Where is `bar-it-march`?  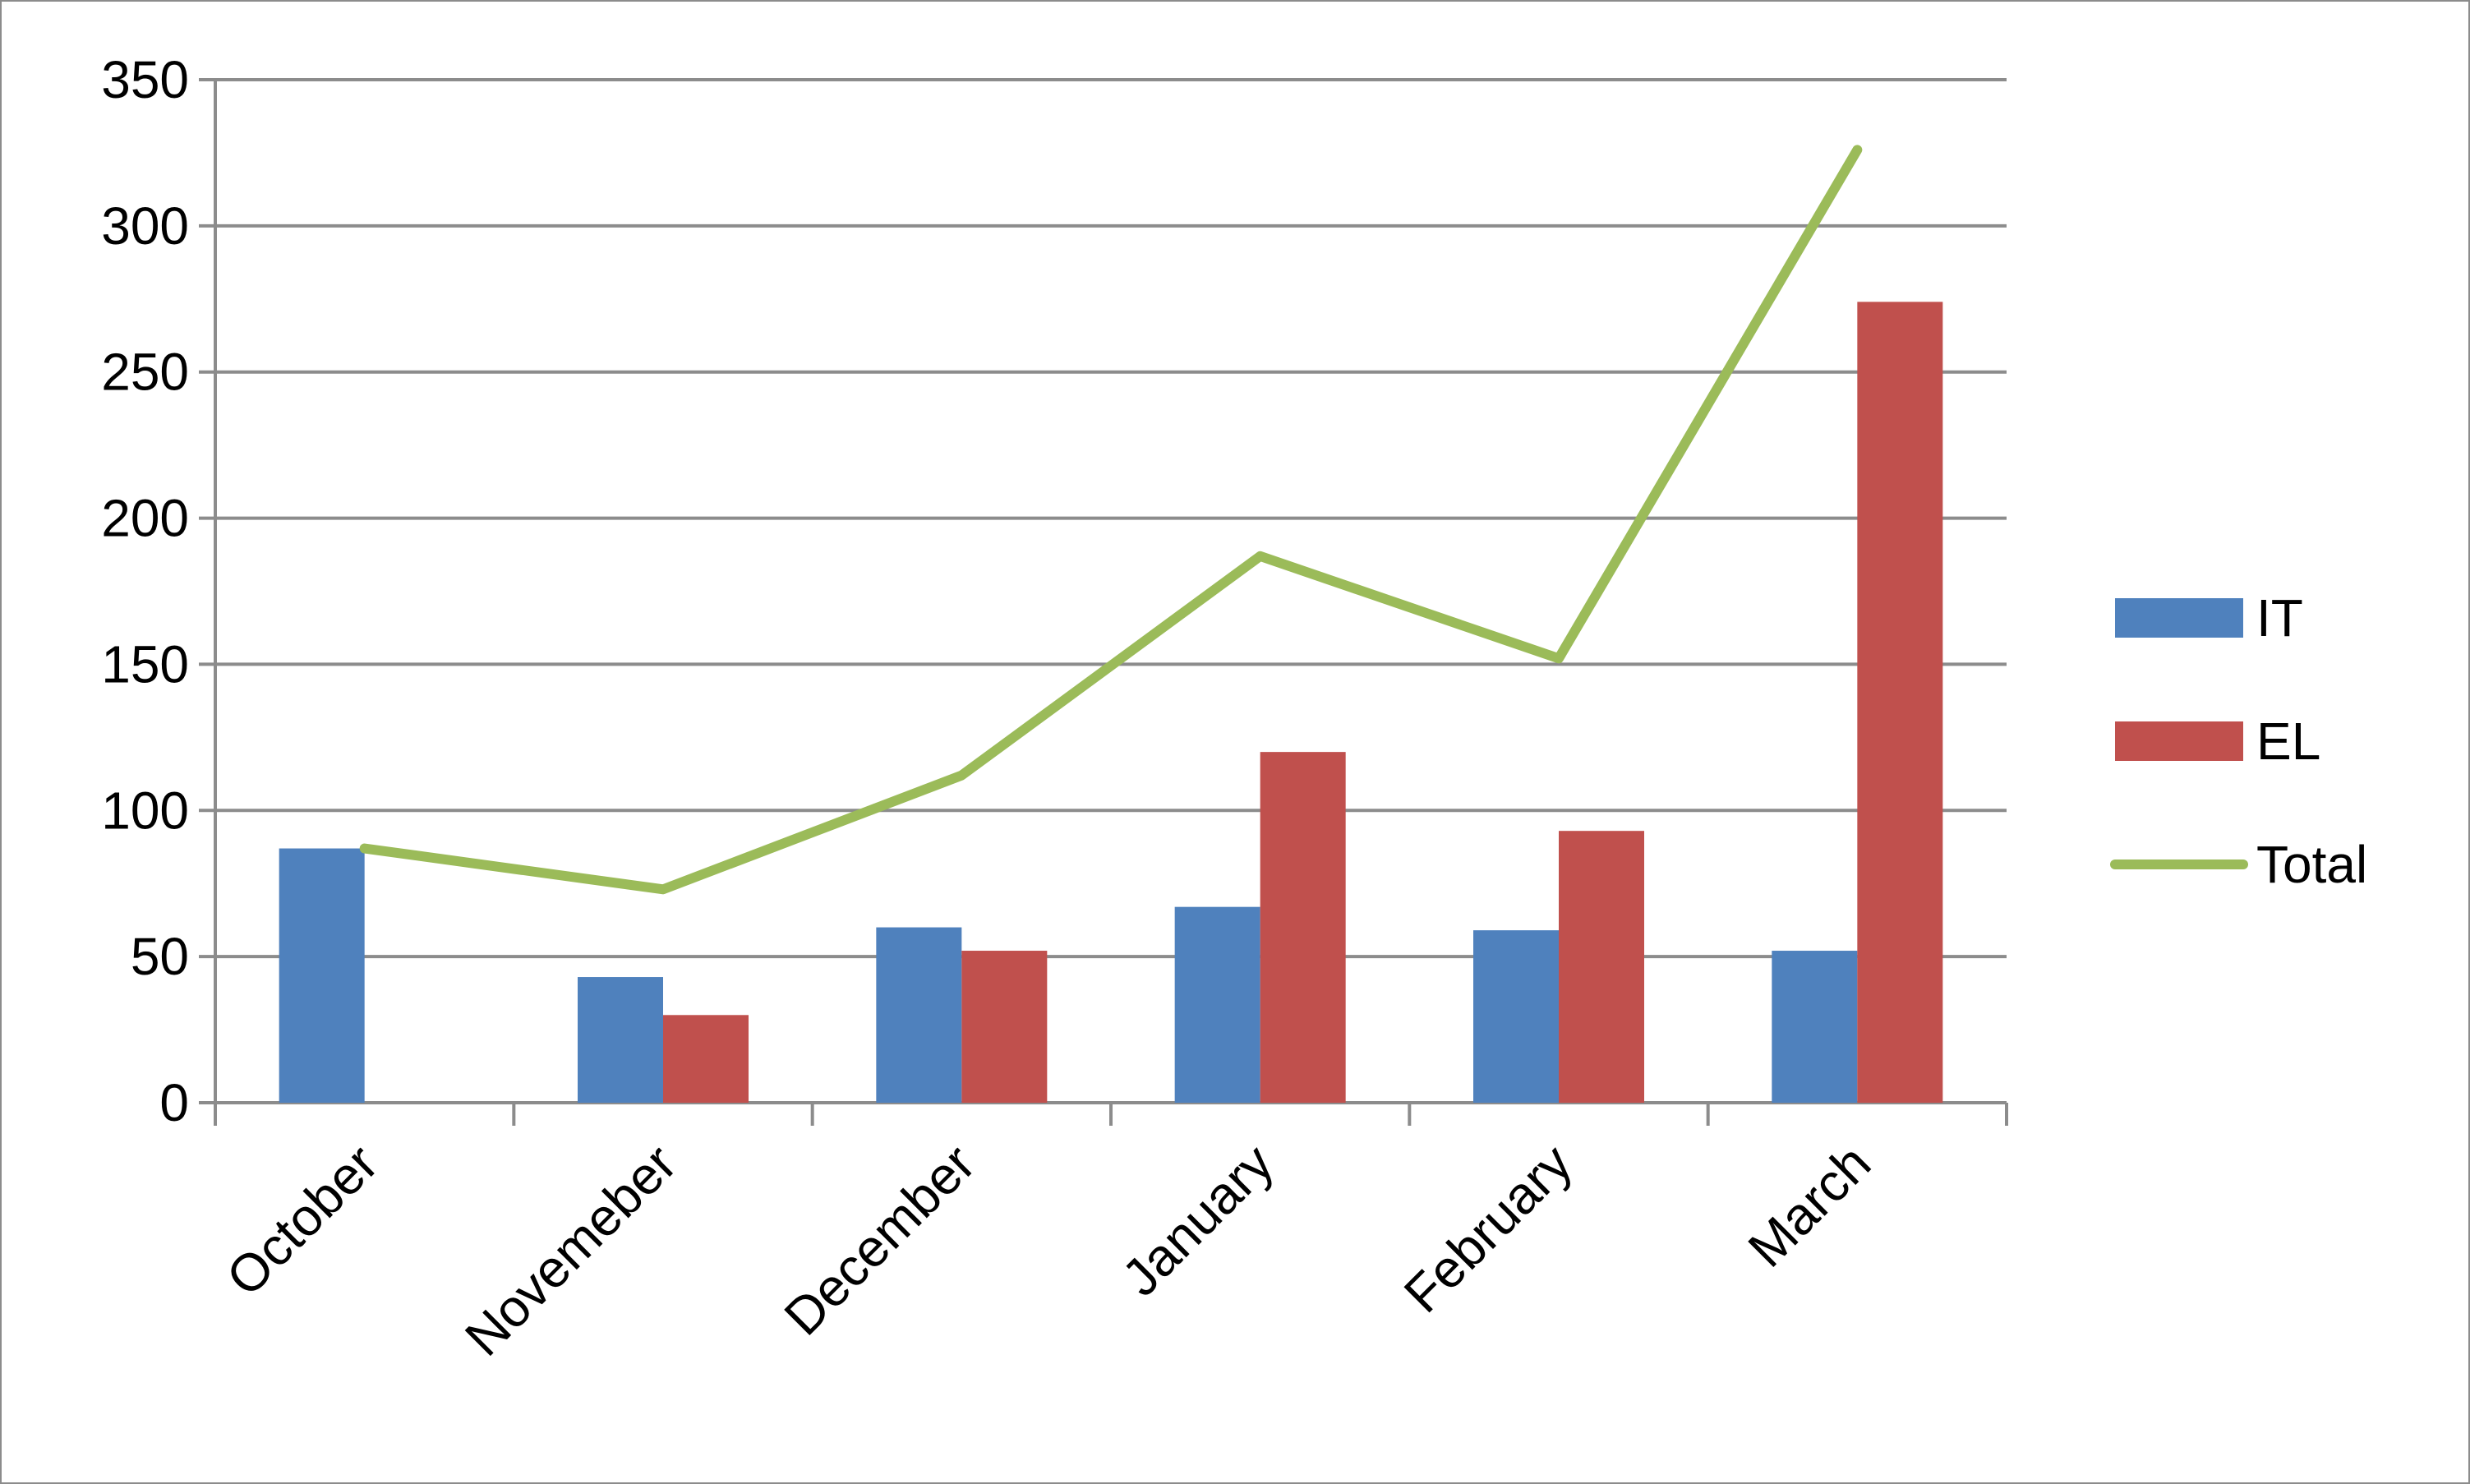
bar-it-march is located at coordinates (1815, 1027).